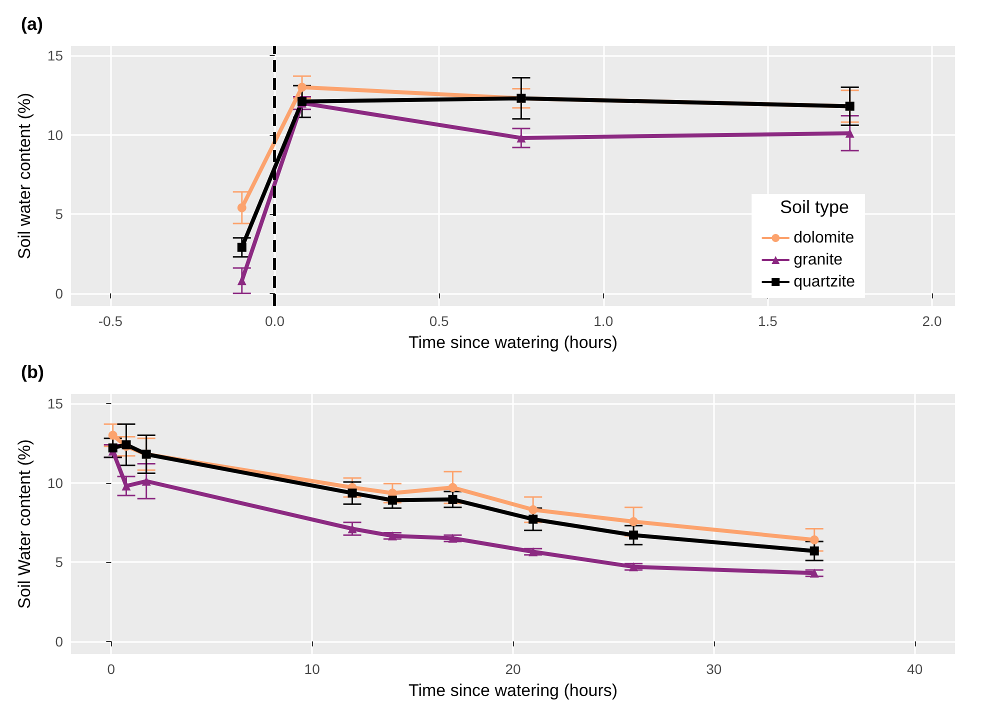 This screenshot has height=719, width=983. I want to click on x-tick-label: 2.0, so click(932, 321).